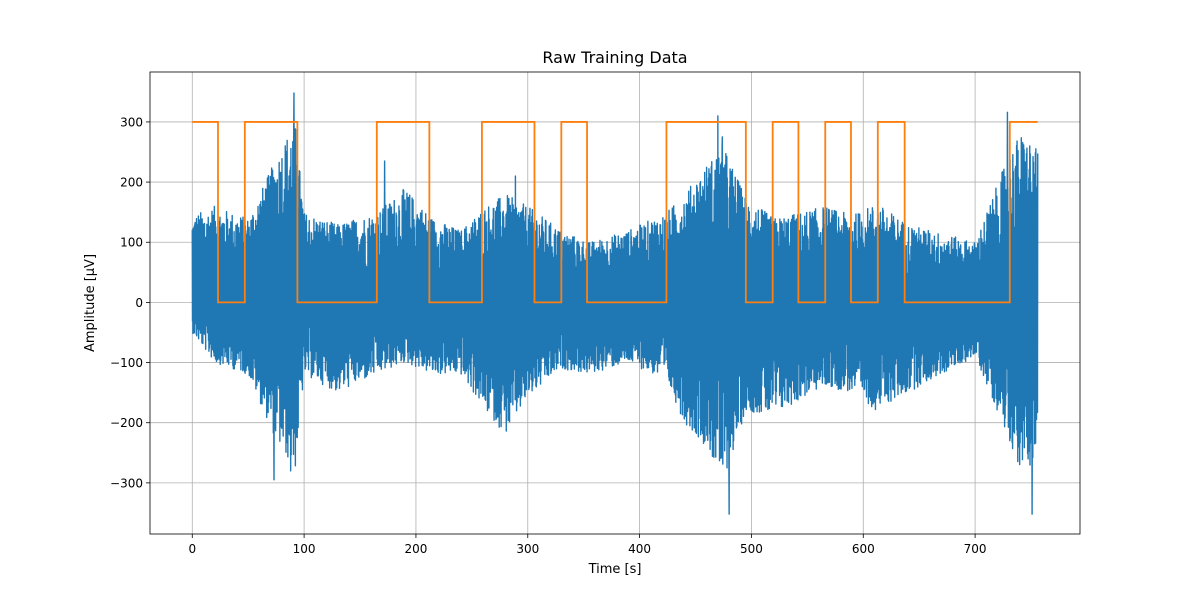 The width and height of the screenshot is (1200, 600). What do you see at coordinates (126, 483) in the screenshot?
I see `y-tick-label: −300` at bounding box center [126, 483].